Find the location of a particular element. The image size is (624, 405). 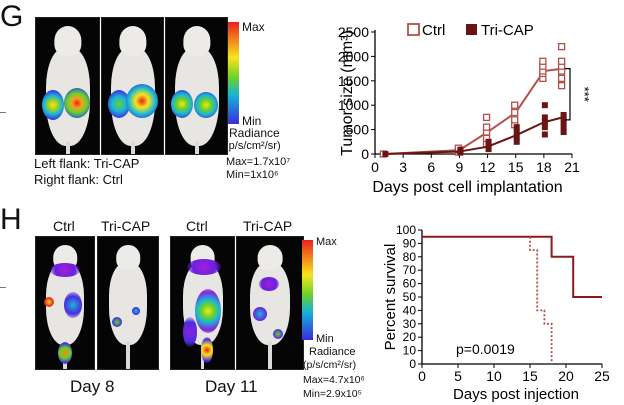

colorbar-g-min-label: Min is located at coordinates (252, 121).